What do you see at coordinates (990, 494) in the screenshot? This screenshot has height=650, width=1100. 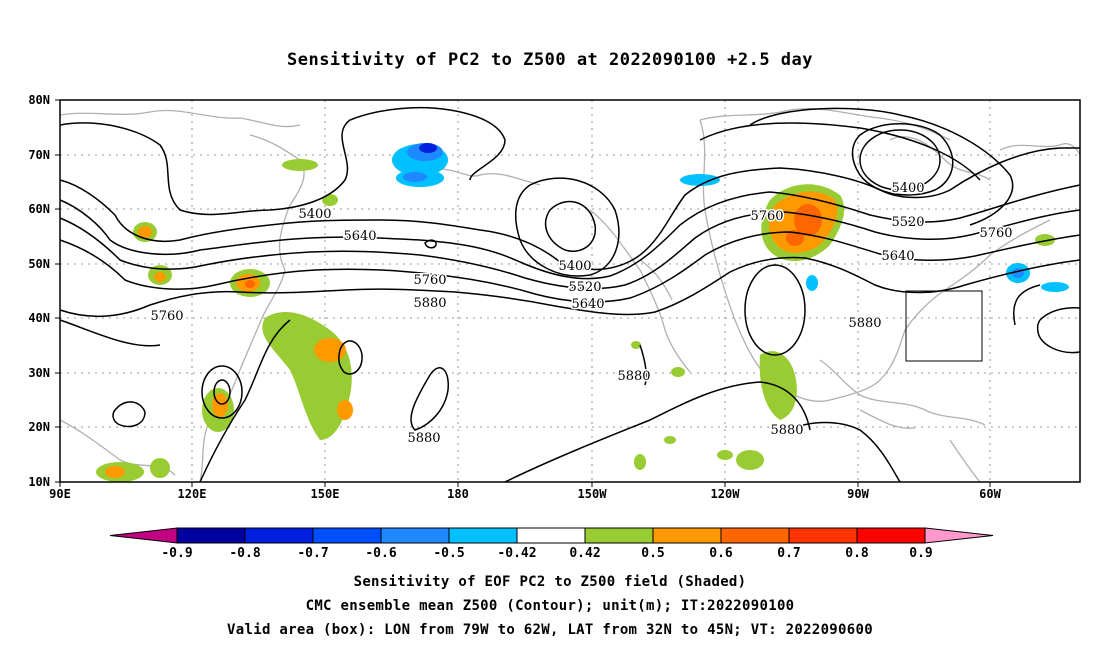 I see `lon-label: 60W` at bounding box center [990, 494].